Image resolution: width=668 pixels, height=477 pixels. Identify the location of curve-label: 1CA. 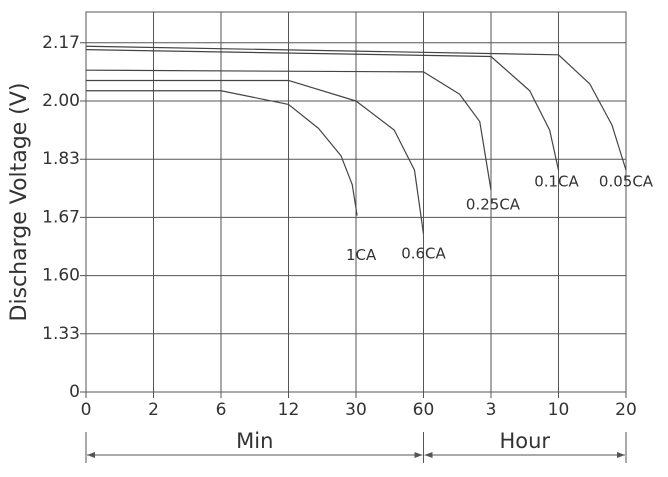
(361, 255).